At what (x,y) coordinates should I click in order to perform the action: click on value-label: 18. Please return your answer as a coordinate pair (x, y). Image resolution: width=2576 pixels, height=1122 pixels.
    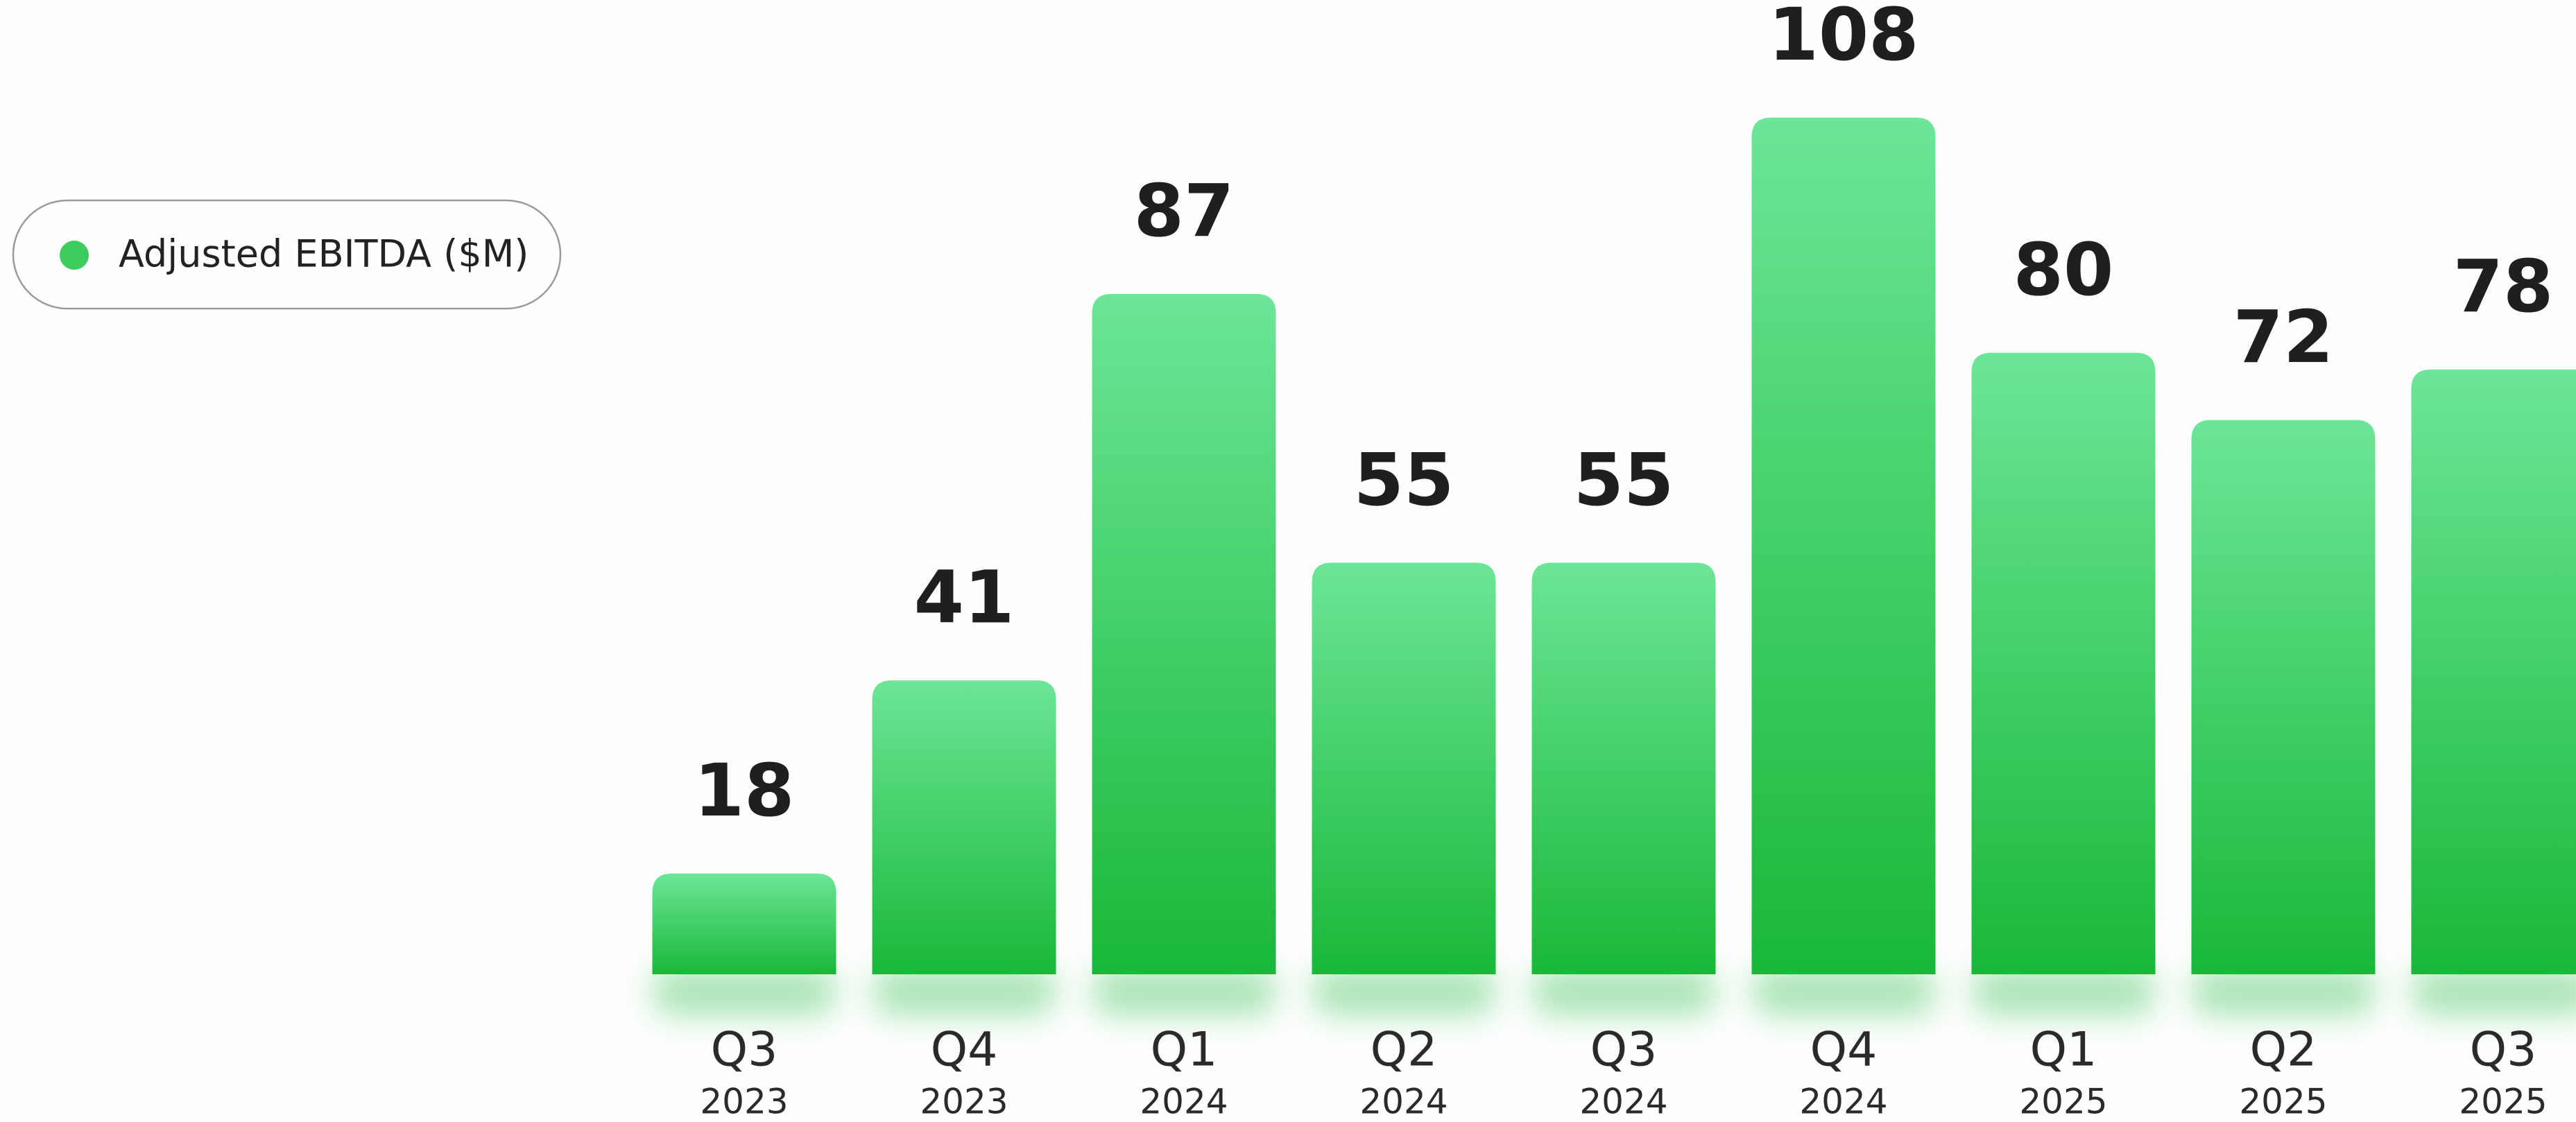
    Looking at the image, I should click on (744, 790).